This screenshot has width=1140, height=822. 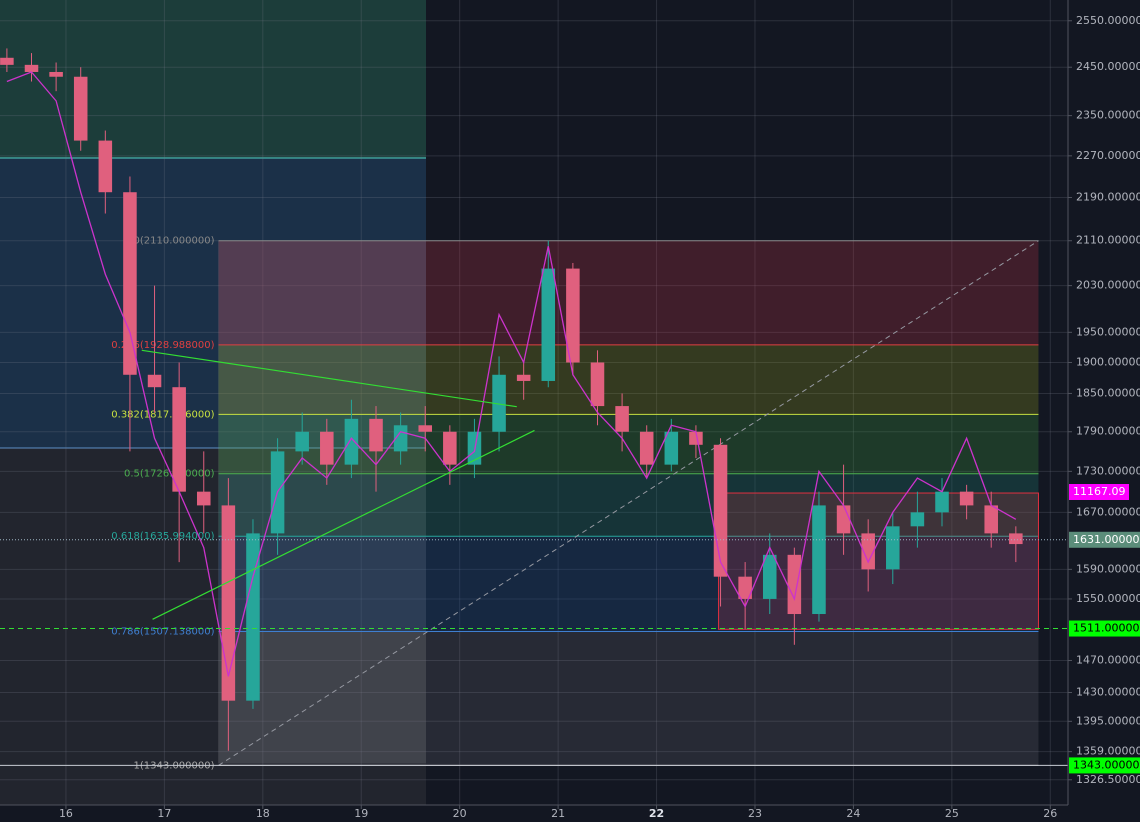 What do you see at coordinates (1108, 431) in the screenshot?
I see `y-tick-label: 1790.000000` at bounding box center [1108, 431].